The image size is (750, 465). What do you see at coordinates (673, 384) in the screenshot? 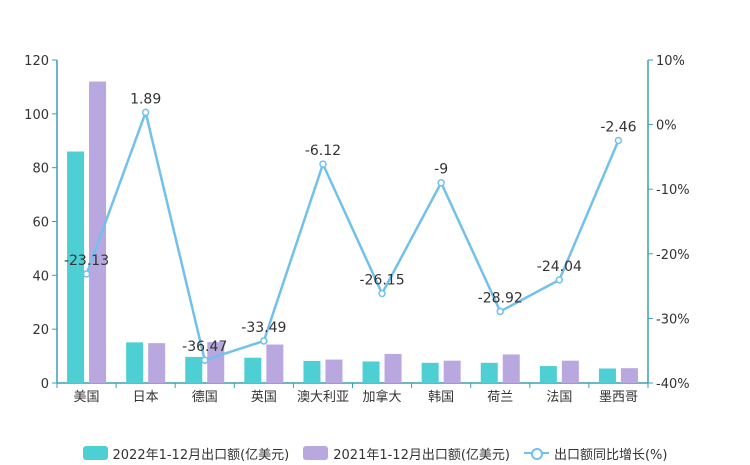
I see `right-tick-label: -40%` at bounding box center [673, 384].